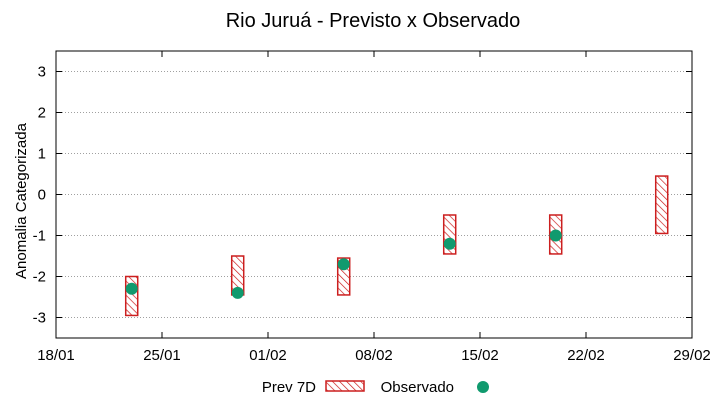  I want to click on x-tick-label: 29/02, so click(692, 355).